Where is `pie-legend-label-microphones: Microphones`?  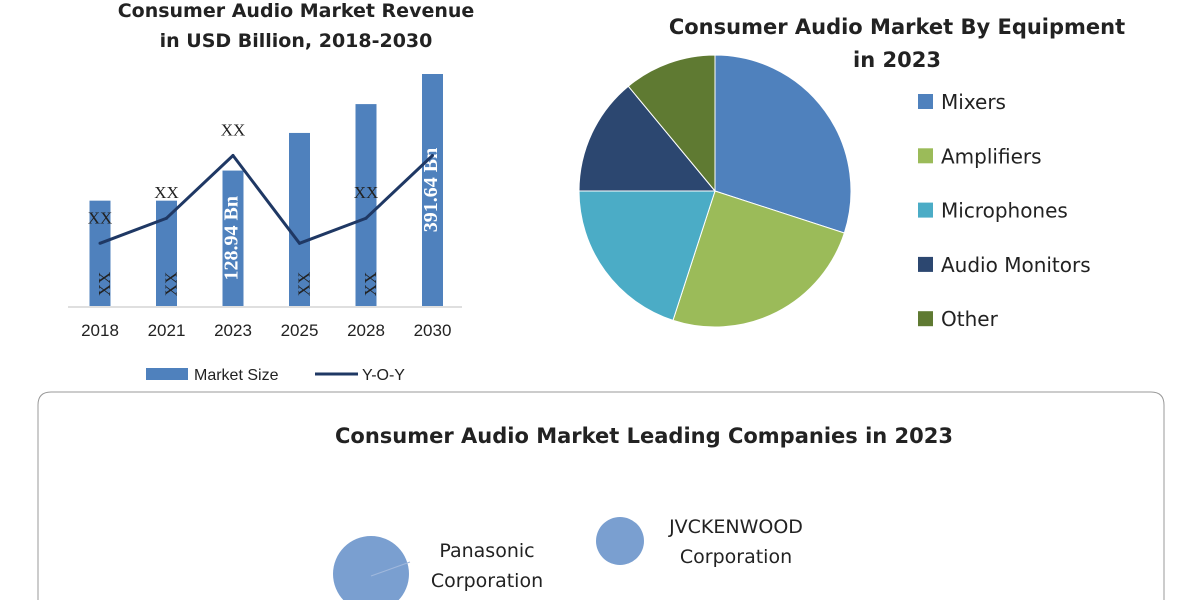 pie-legend-label-microphones: Microphones is located at coordinates (1004, 211).